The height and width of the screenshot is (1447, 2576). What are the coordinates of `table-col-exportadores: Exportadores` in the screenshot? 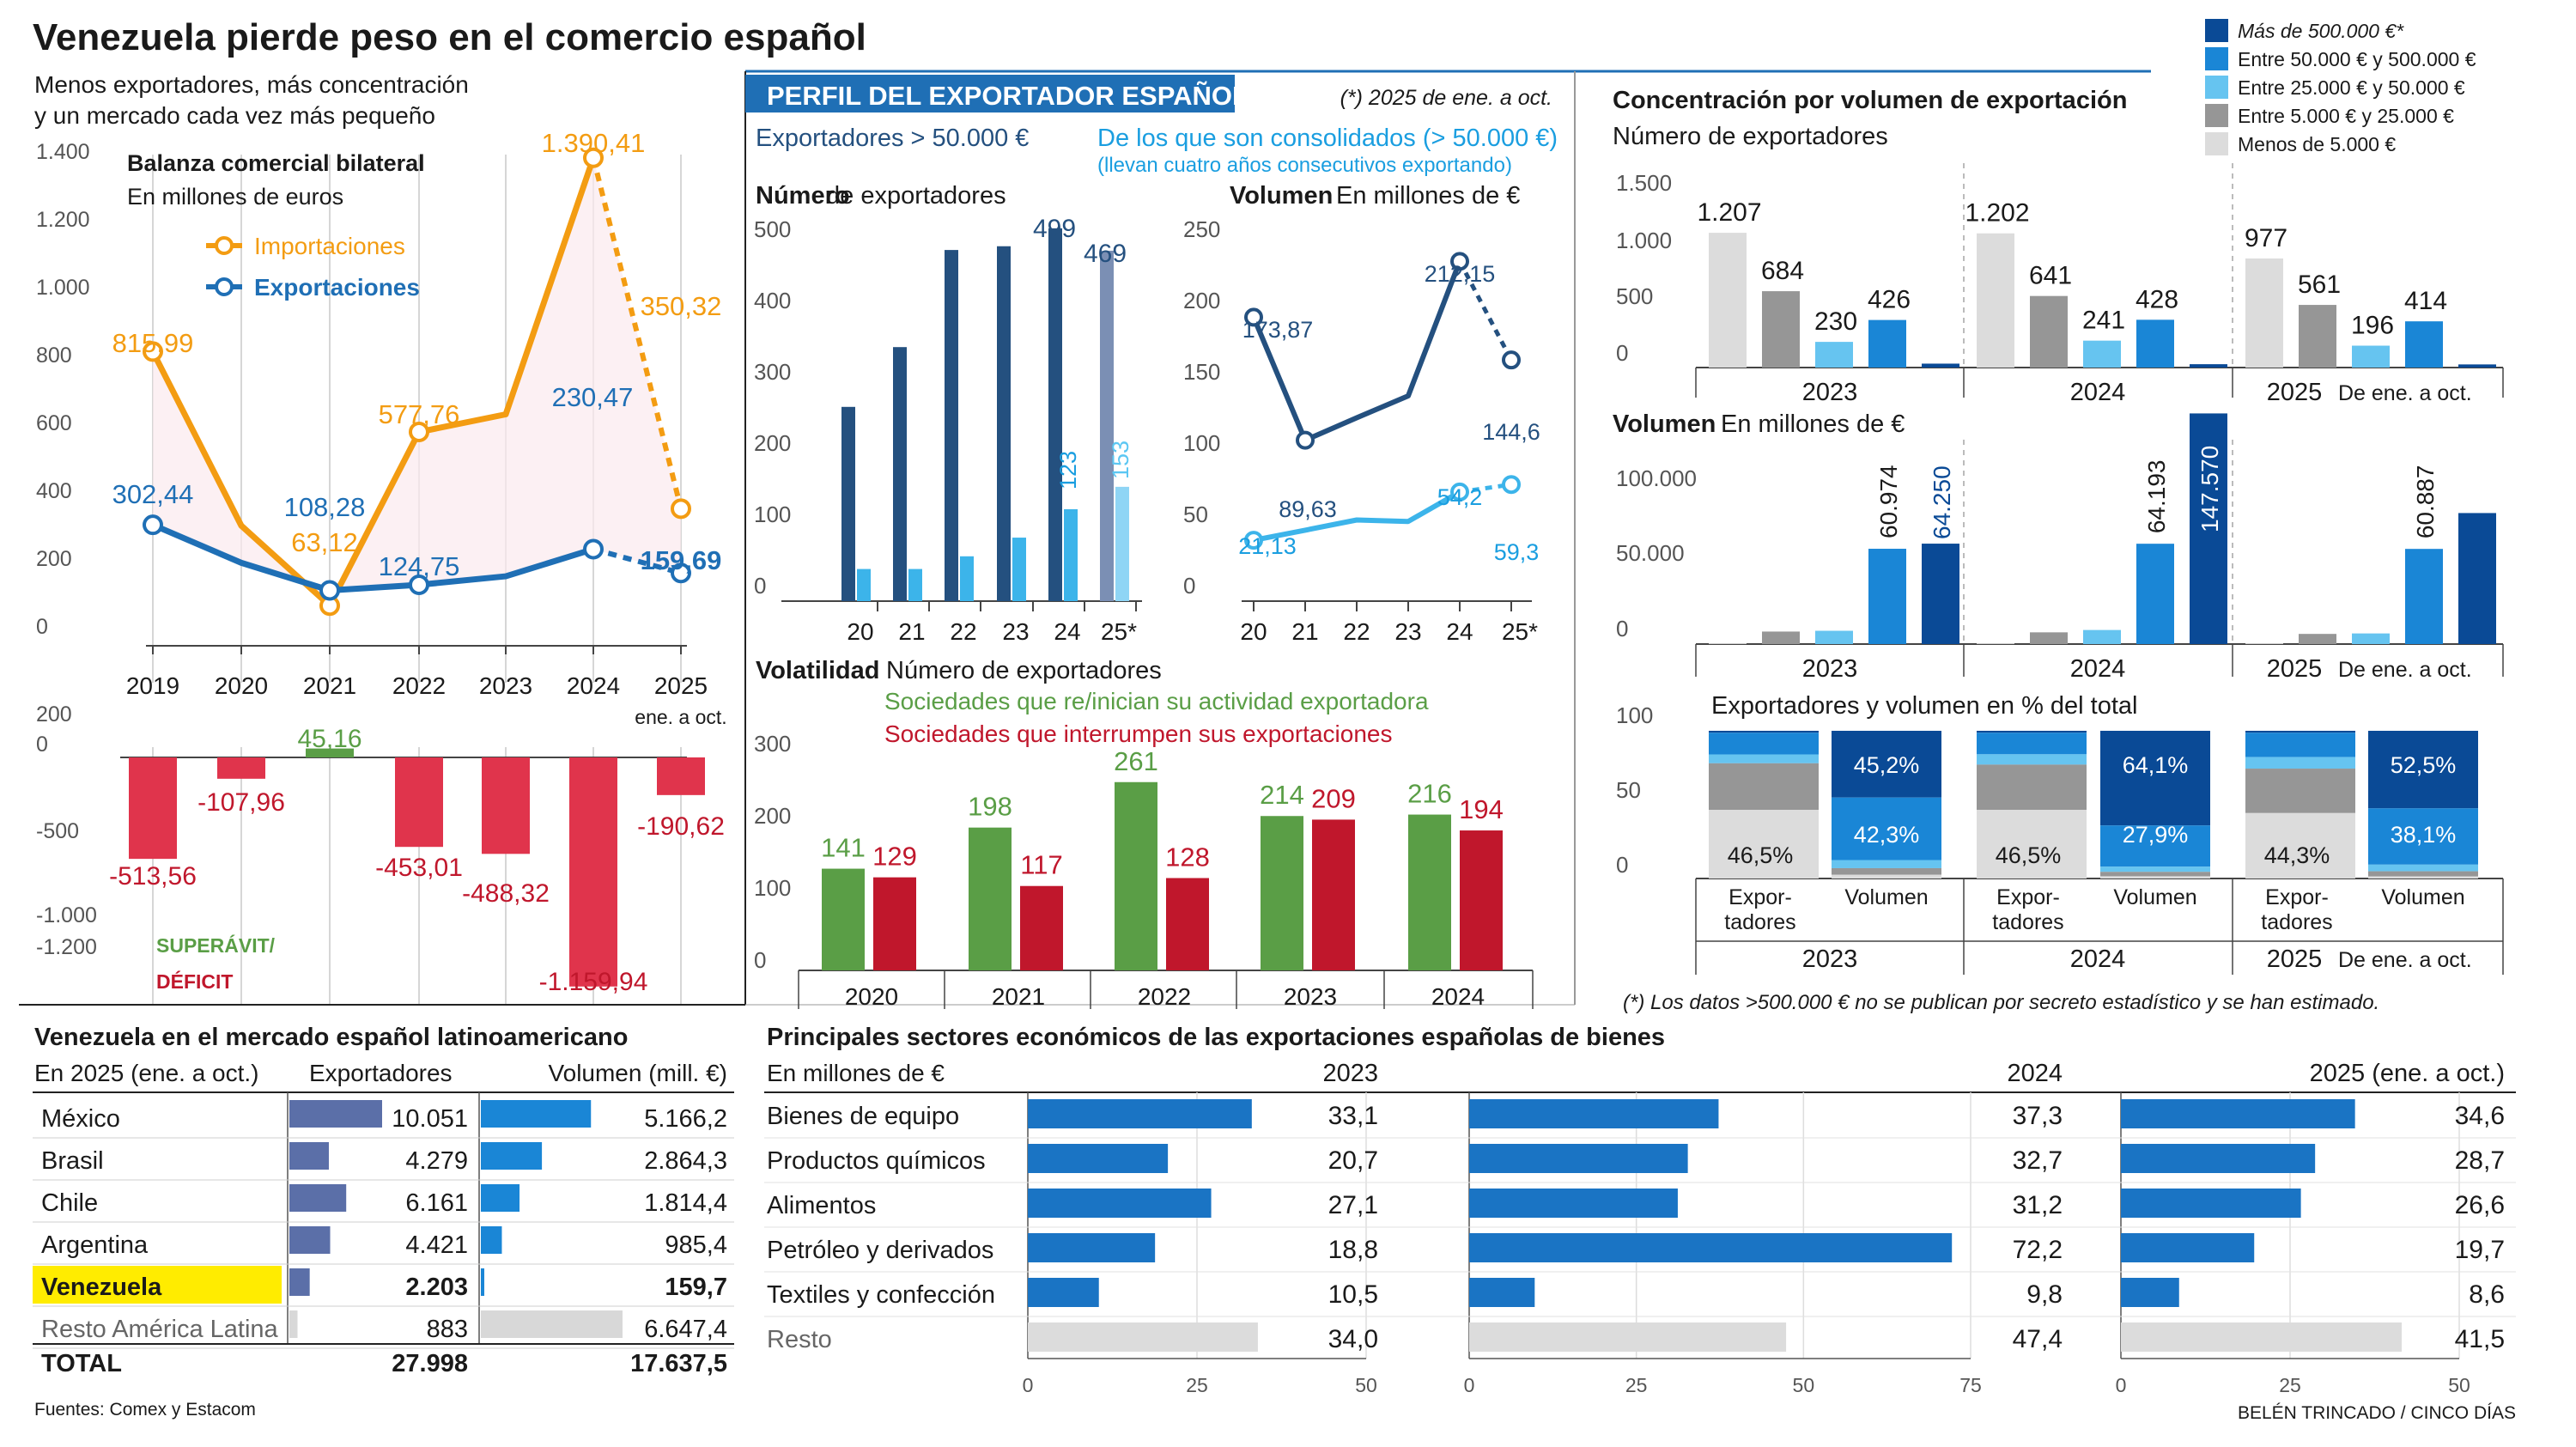 It's located at (381, 1073).